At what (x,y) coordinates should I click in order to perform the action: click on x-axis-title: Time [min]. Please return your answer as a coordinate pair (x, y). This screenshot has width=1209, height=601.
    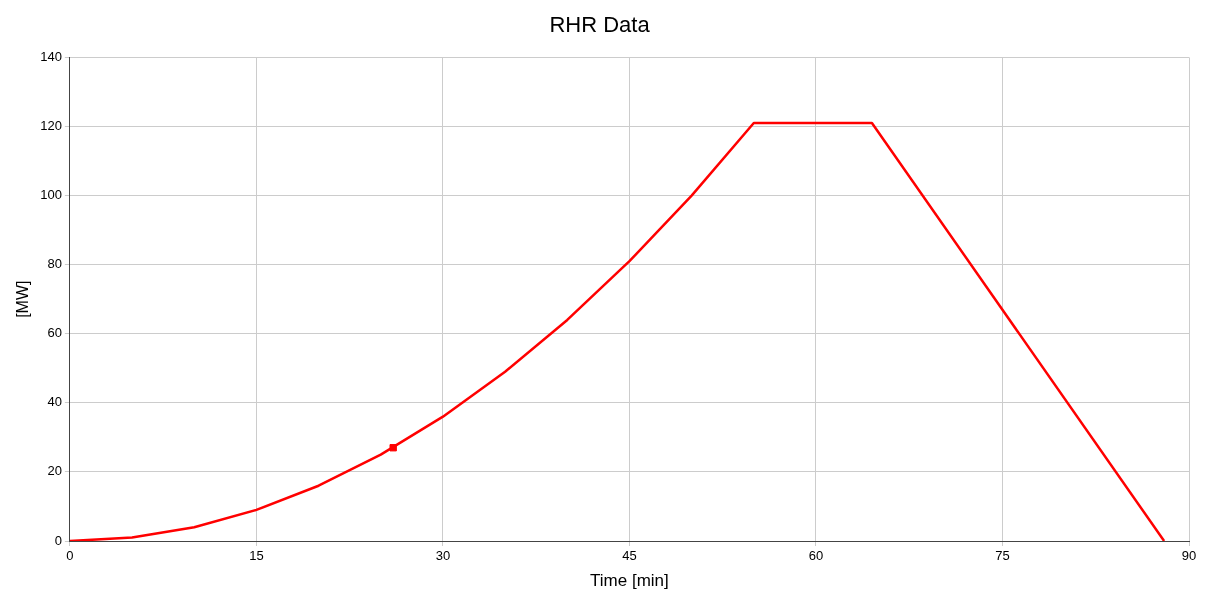
    Looking at the image, I should click on (629, 581).